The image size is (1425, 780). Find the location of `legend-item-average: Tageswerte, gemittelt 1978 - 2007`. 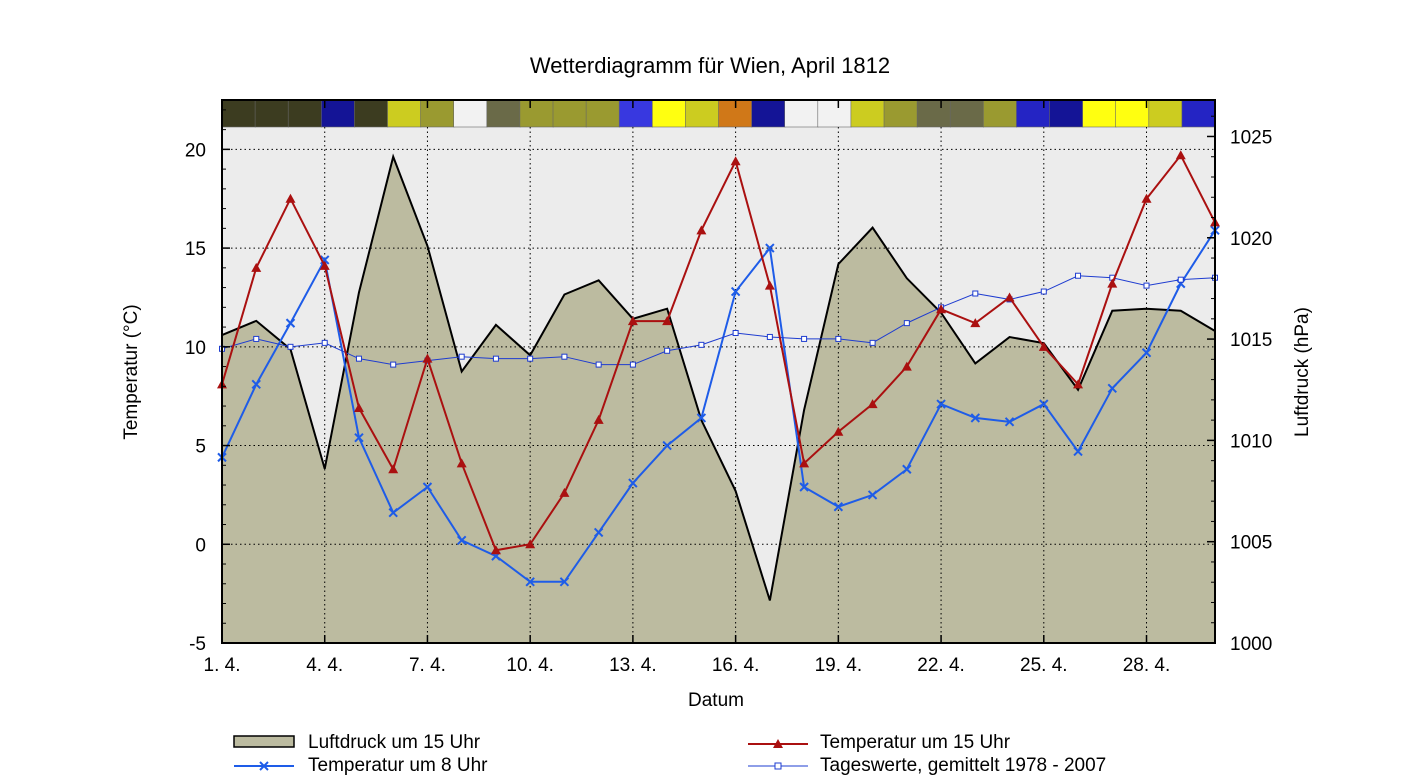

legend-item-average: Tageswerte, gemittelt 1978 - 2007 is located at coordinates (927, 765).